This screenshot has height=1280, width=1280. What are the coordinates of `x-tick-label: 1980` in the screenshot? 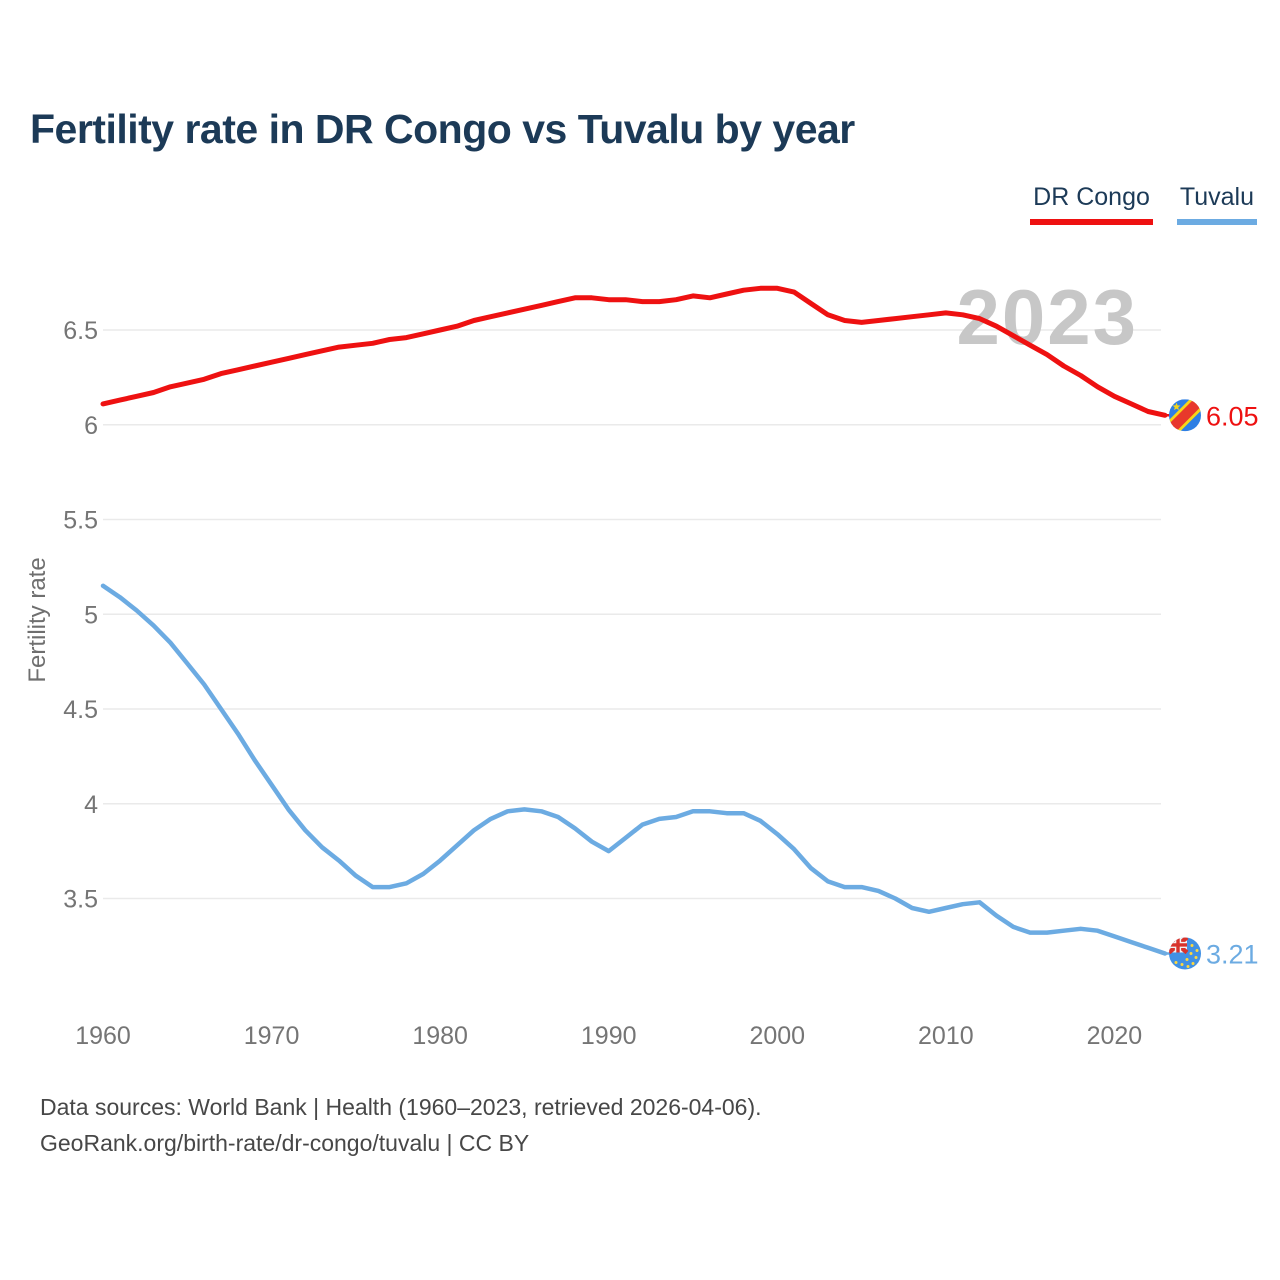 It's located at (440, 1036).